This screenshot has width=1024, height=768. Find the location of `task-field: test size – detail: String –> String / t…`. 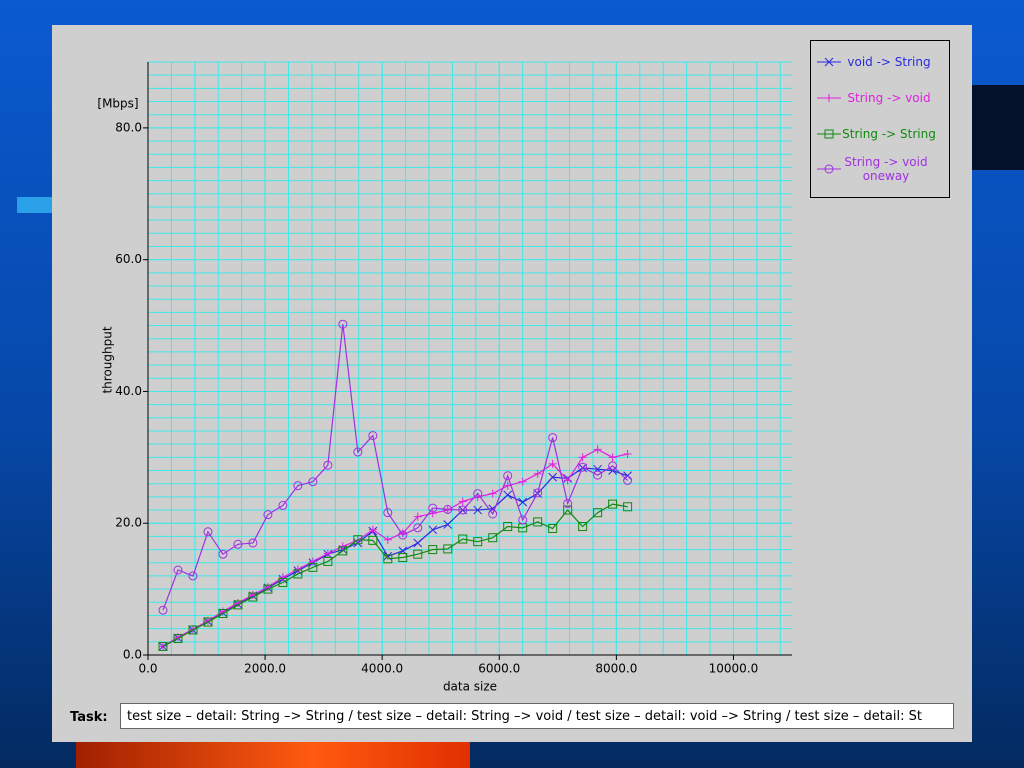

task-field: test size – detail: String –> String / t… is located at coordinates (537, 716).